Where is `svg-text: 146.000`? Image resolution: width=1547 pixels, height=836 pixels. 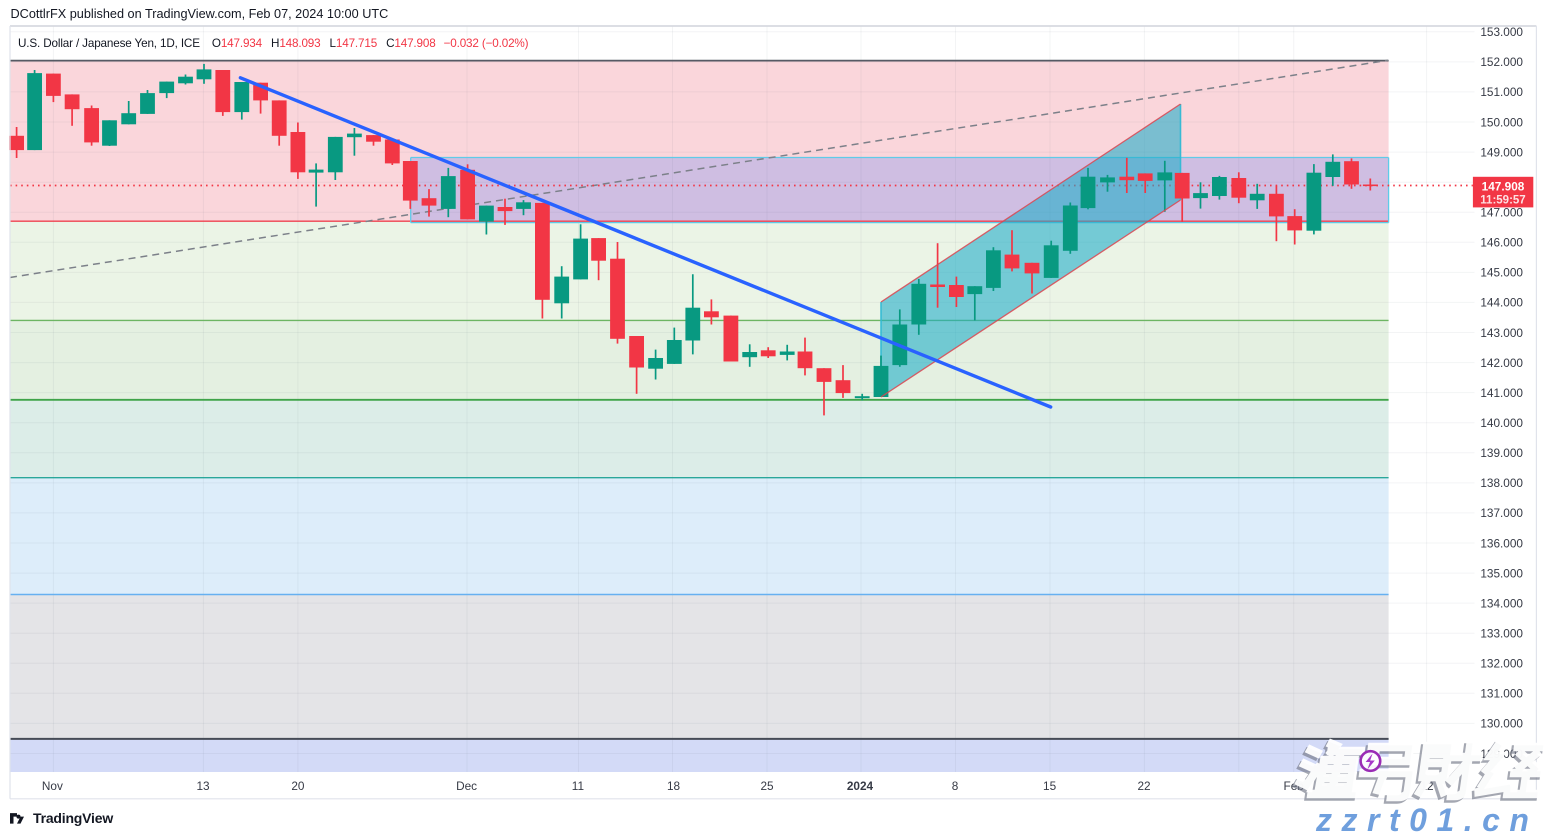
svg-text: 146.000 is located at coordinates (1501, 243).